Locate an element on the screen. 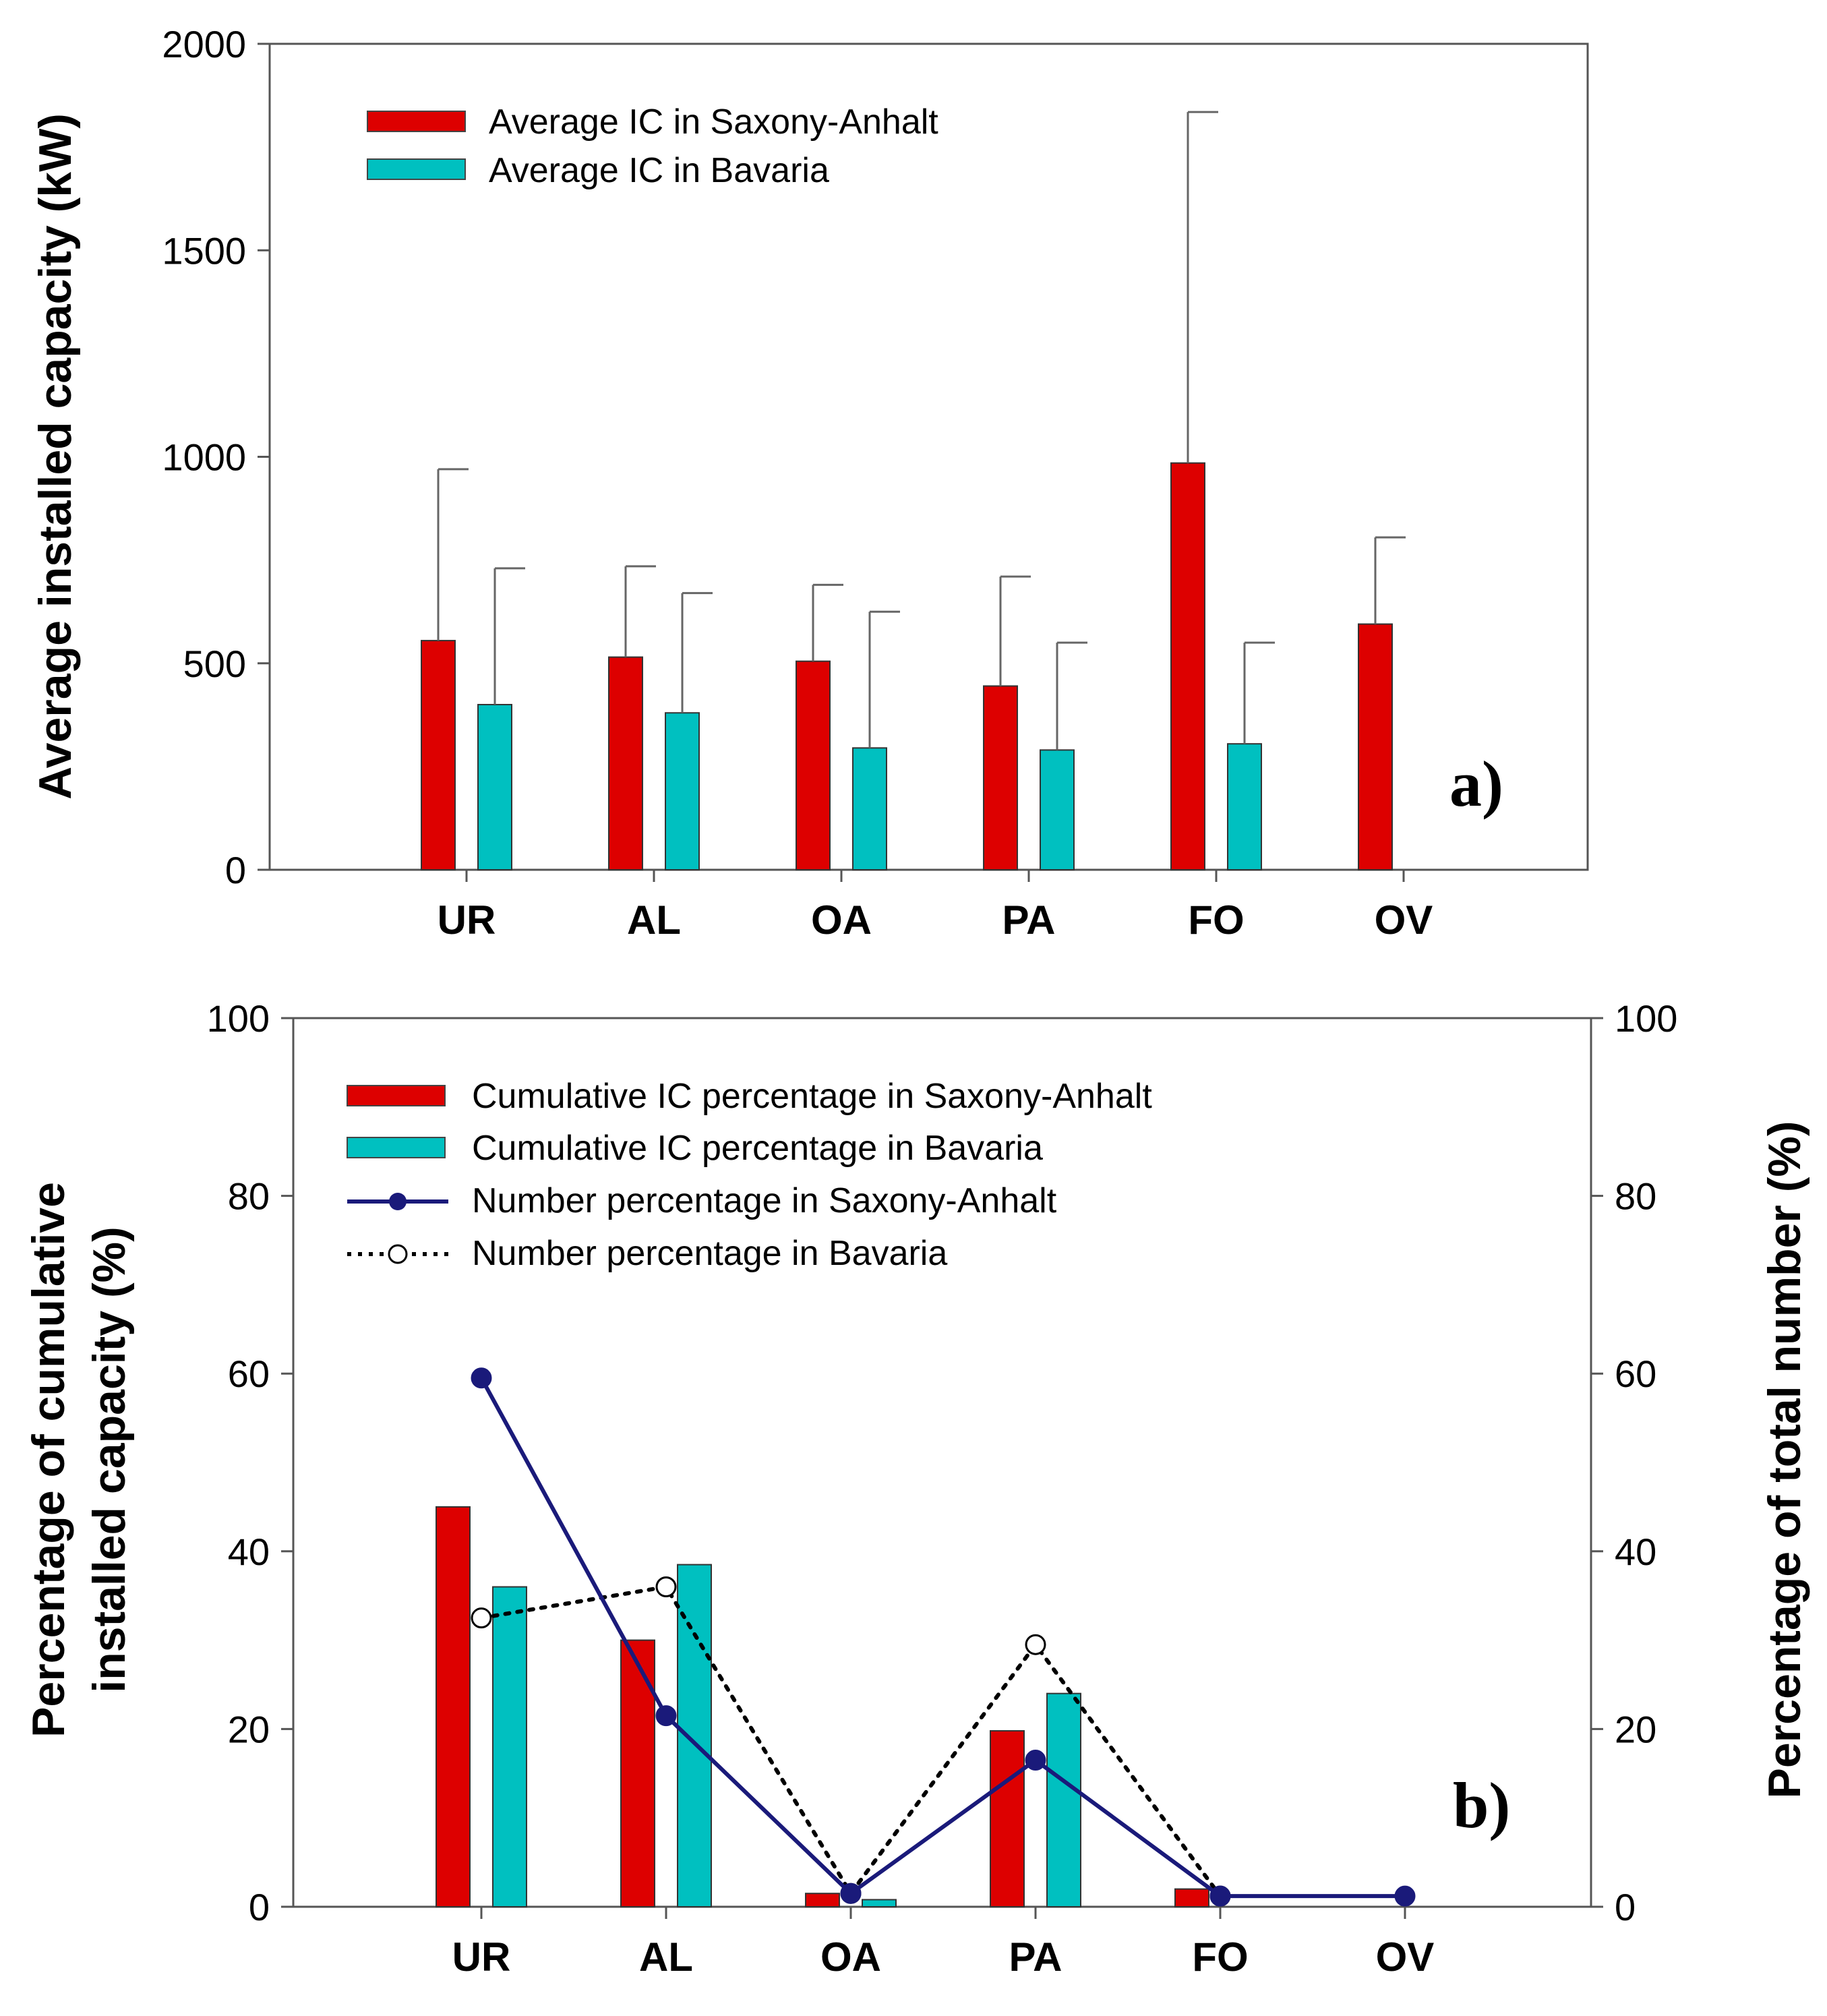 This screenshot has height=2016, width=1827. line-number-saxony is located at coordinates (942, 1638).